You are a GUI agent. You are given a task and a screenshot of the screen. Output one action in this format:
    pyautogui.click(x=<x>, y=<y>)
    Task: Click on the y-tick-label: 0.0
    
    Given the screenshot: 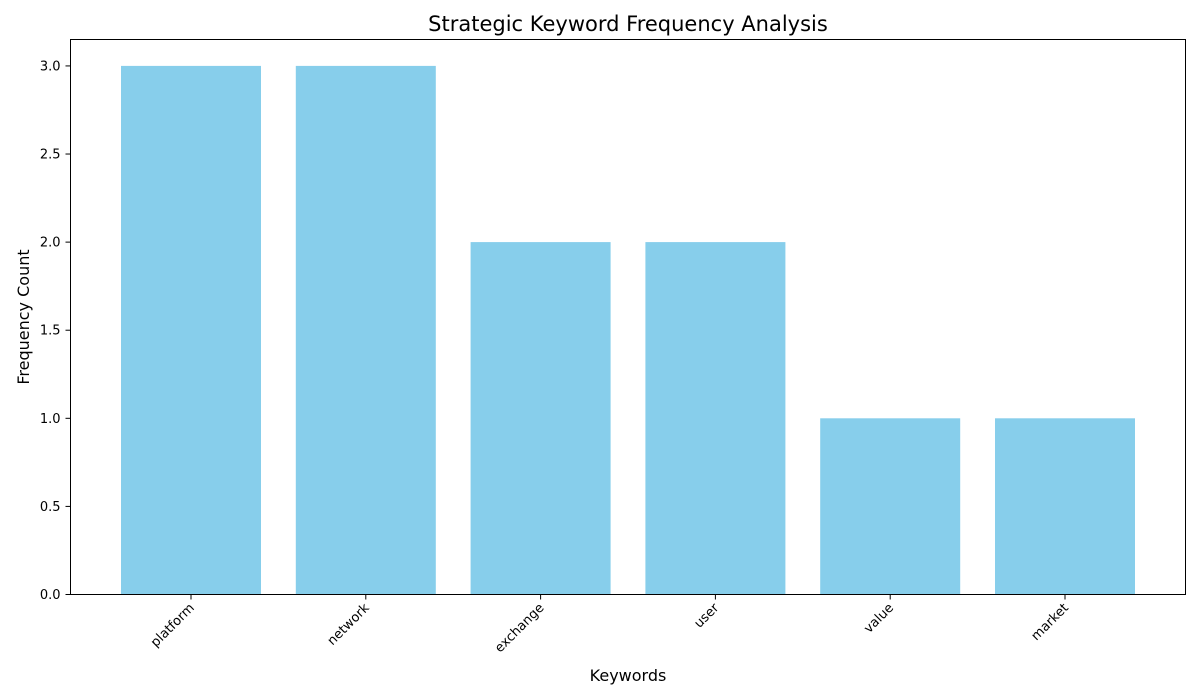 What is the action you would take?
    pyautogui.click(x=50, y=595)
    